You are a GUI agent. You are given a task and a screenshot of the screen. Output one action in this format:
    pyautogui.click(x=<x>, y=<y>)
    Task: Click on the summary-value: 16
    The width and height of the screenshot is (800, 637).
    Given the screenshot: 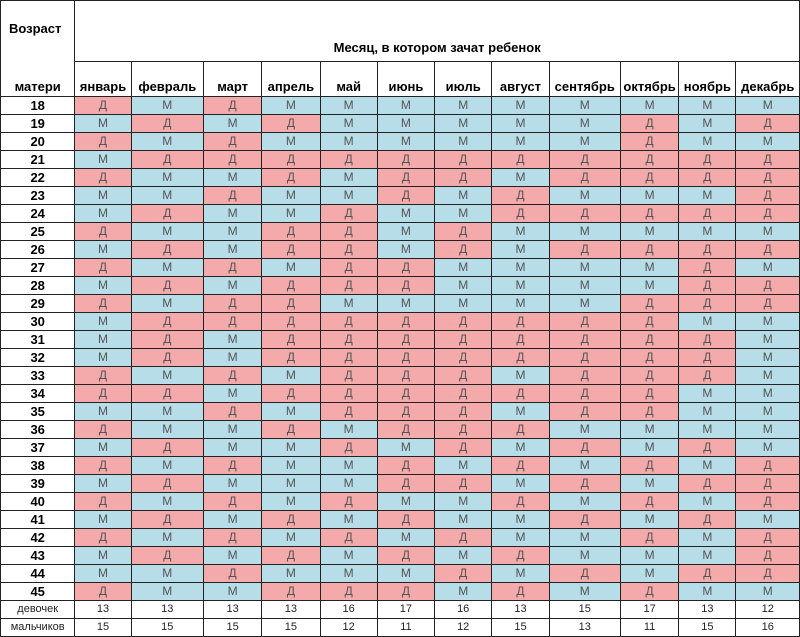 What is the action you would take?
    pyautogui.click(x=348, y=609)
    